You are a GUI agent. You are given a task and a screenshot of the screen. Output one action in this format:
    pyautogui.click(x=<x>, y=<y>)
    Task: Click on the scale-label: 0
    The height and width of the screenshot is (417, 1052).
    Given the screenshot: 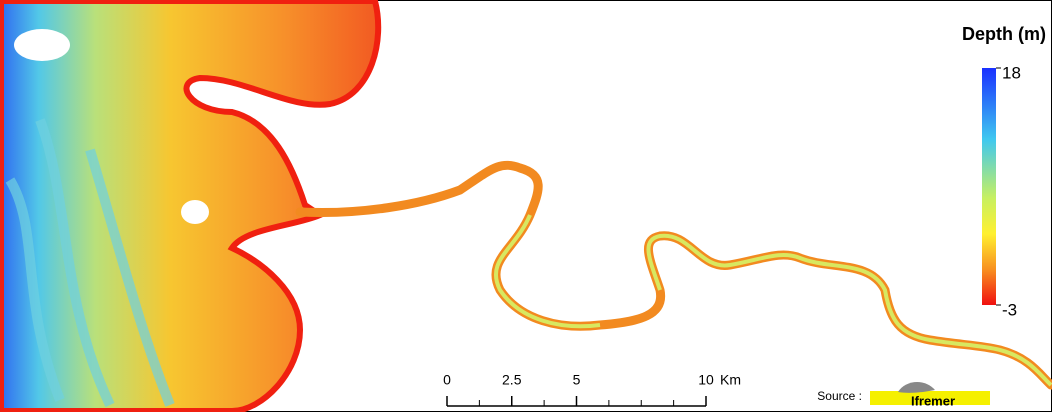 What is the action you would take?
    pyautogui.click(x=447, y=380)
    